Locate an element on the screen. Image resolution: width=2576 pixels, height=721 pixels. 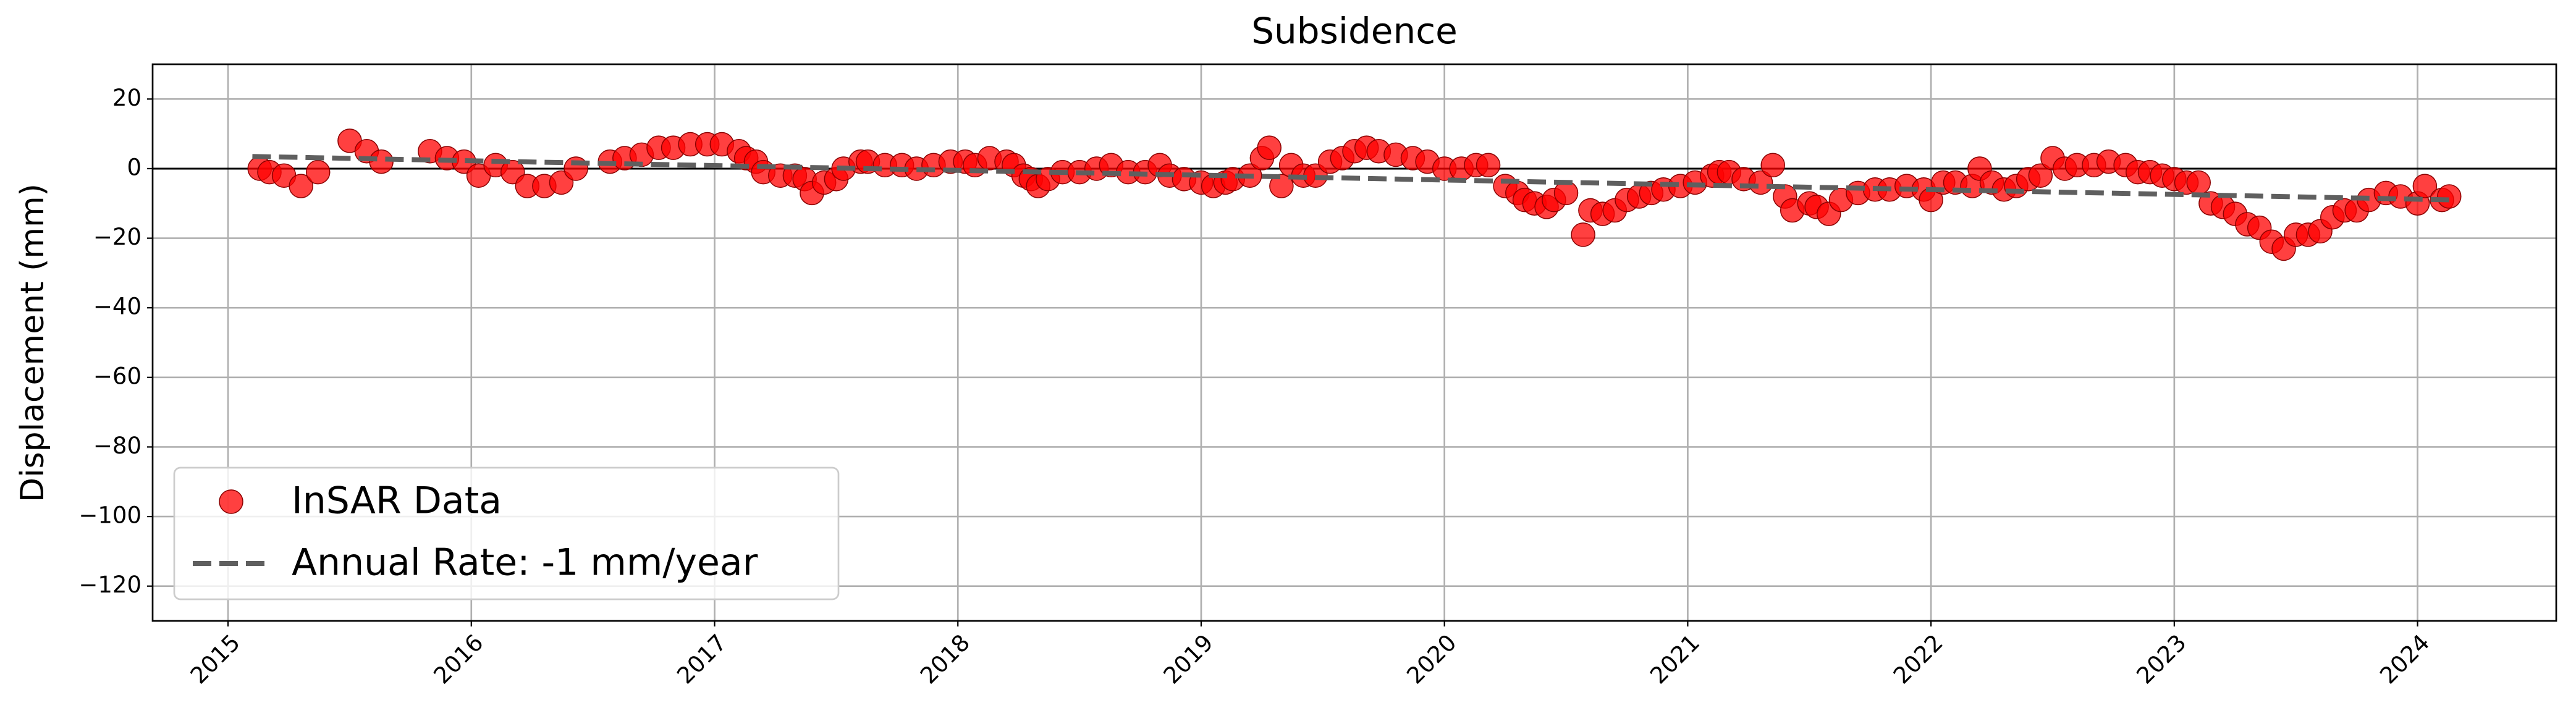
legend-marker is located at coordinates (231, 501).